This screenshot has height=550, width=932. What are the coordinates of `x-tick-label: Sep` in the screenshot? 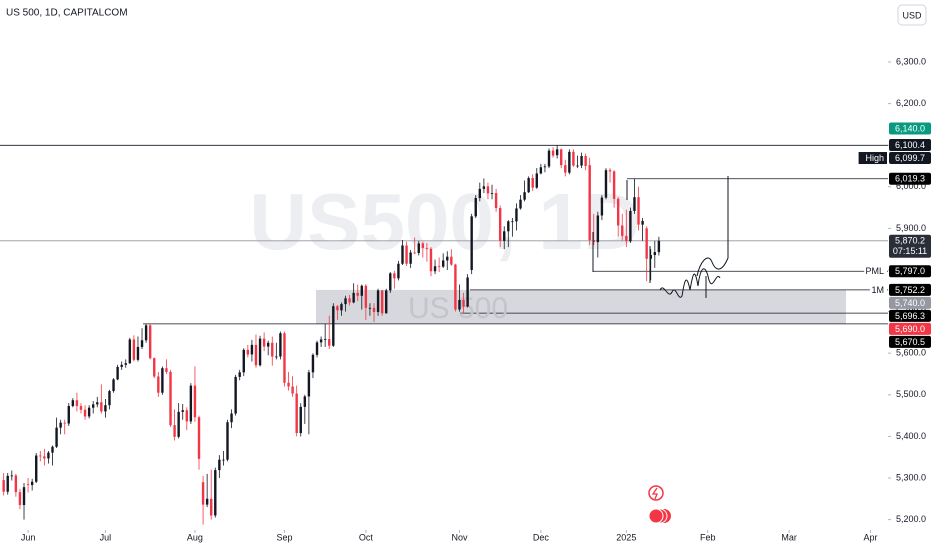 It's located at (284, 537).